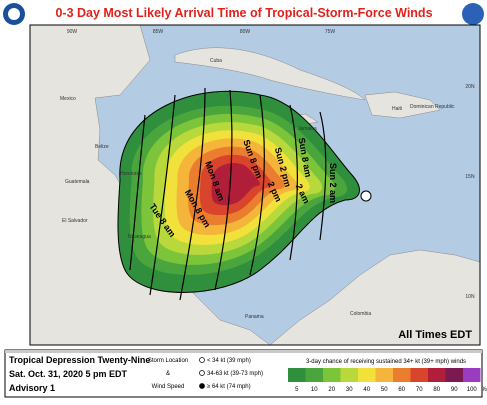 The width and height of the screenshot is (487, 405). What do you see at coordinates (79, 360) in the screenshot?
I see `storm-name: Tropical Depression Twenty-Nine` at bounding box center [79, 360].